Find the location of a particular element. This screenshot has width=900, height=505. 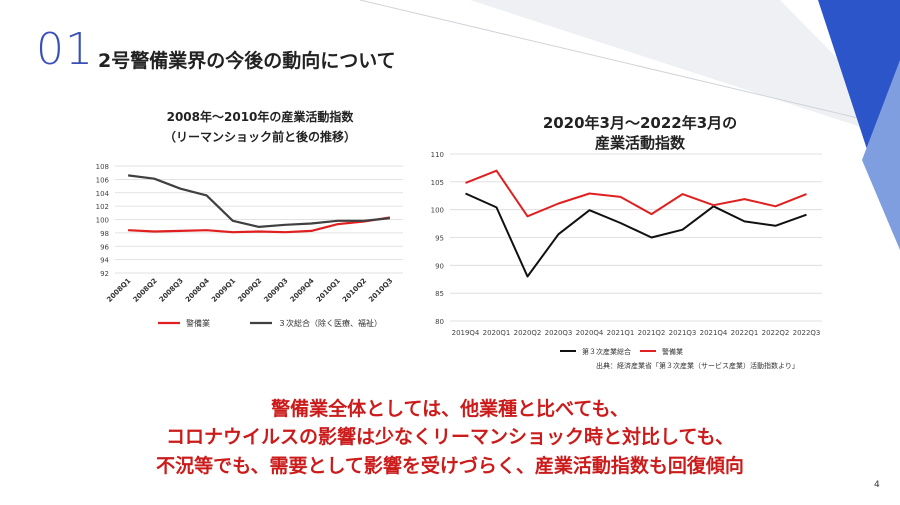

chart1-title-line1: 2008年～2010年の産業活動指数 is located at coordinates (260, 117).